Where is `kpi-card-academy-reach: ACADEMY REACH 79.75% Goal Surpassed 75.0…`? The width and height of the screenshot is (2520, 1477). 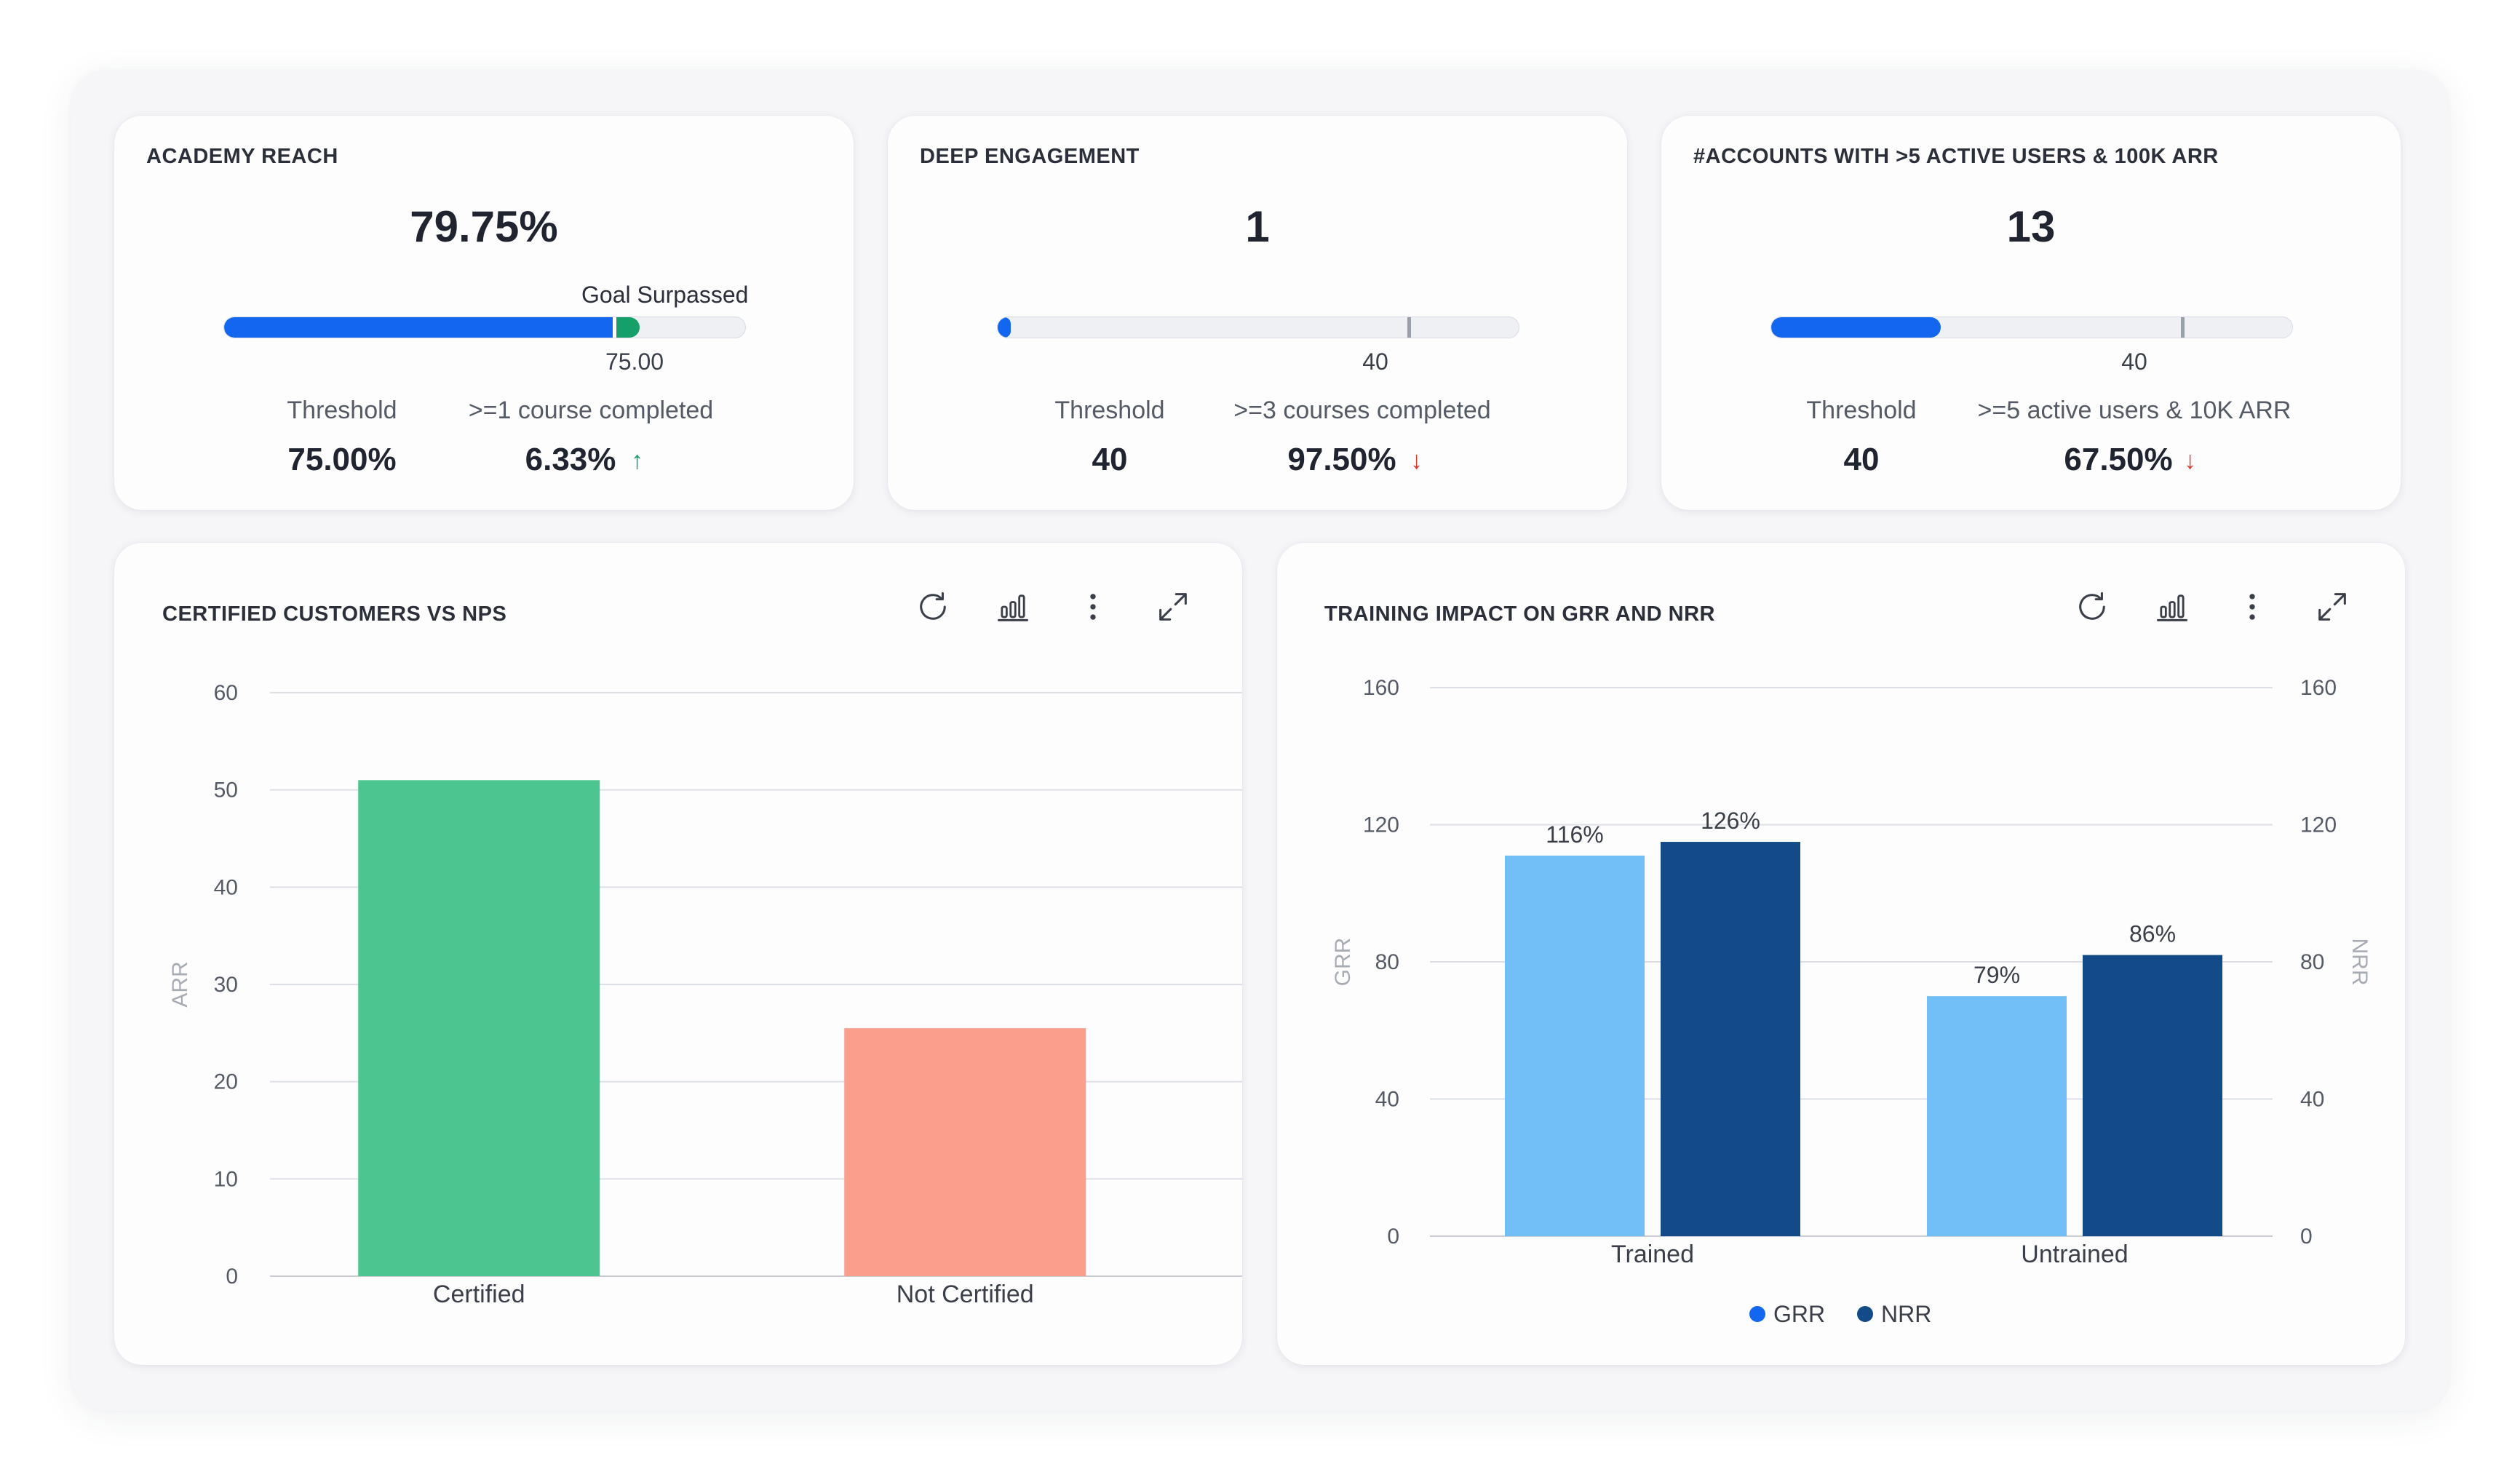
kpi-card-academy-reach: ACADEMY REACH 79.75% Goal Surpassed 75.0… is located at coordinates (484, 313).